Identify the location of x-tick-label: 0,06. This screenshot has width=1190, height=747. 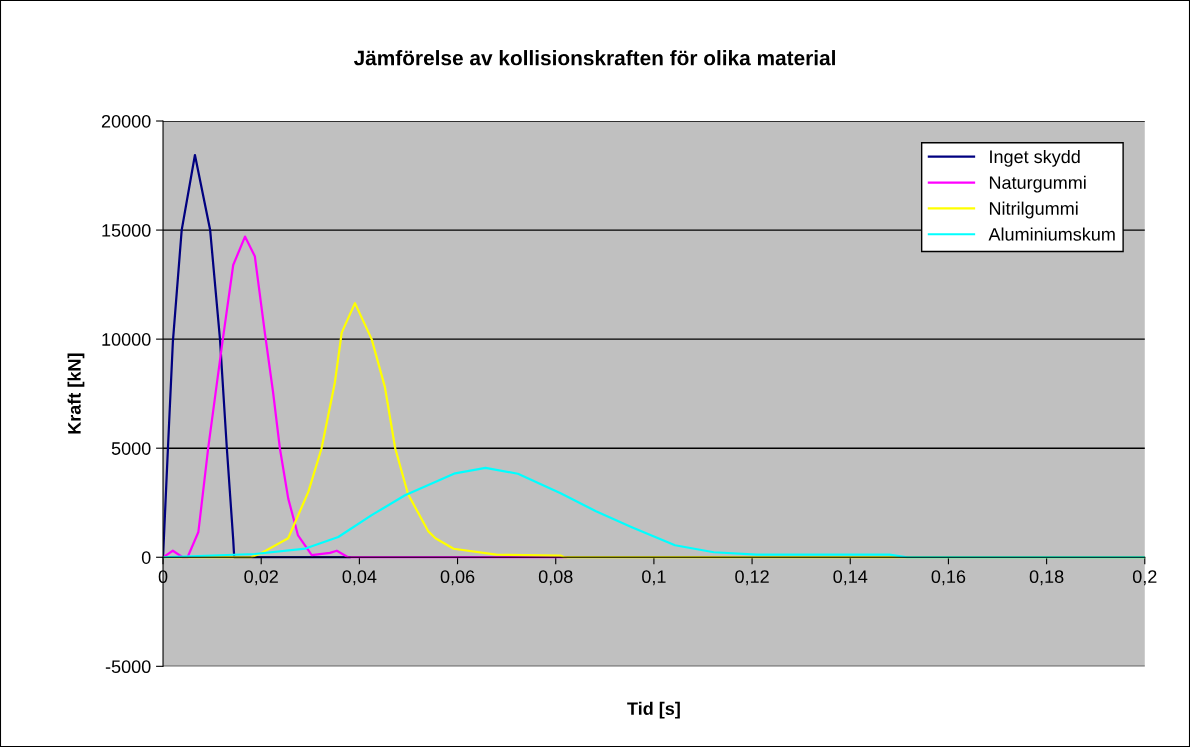
(457, 578).